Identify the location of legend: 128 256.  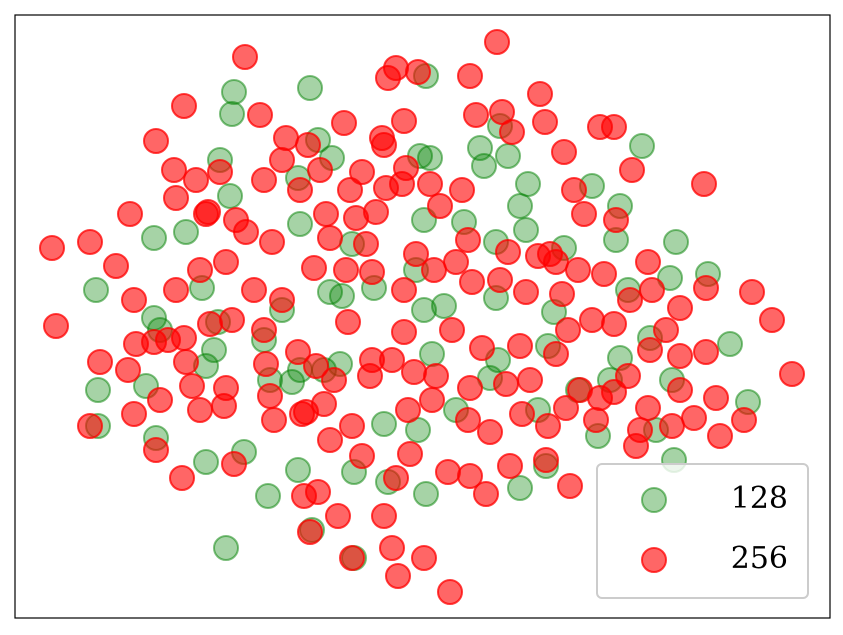
(702, 531).